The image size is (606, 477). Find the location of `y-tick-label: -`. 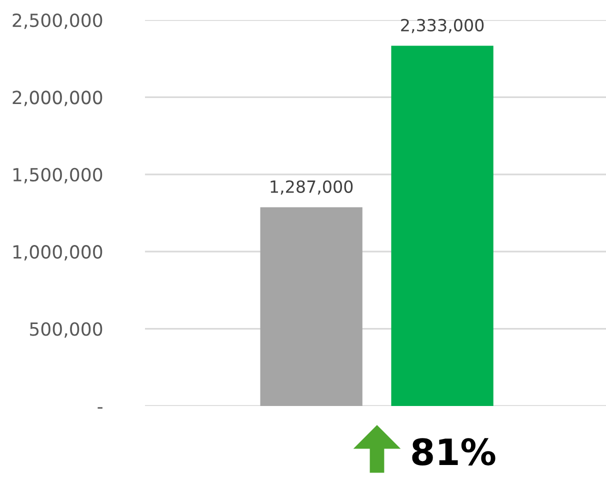

y-tick-label: - is located at coordinates (100, 408).